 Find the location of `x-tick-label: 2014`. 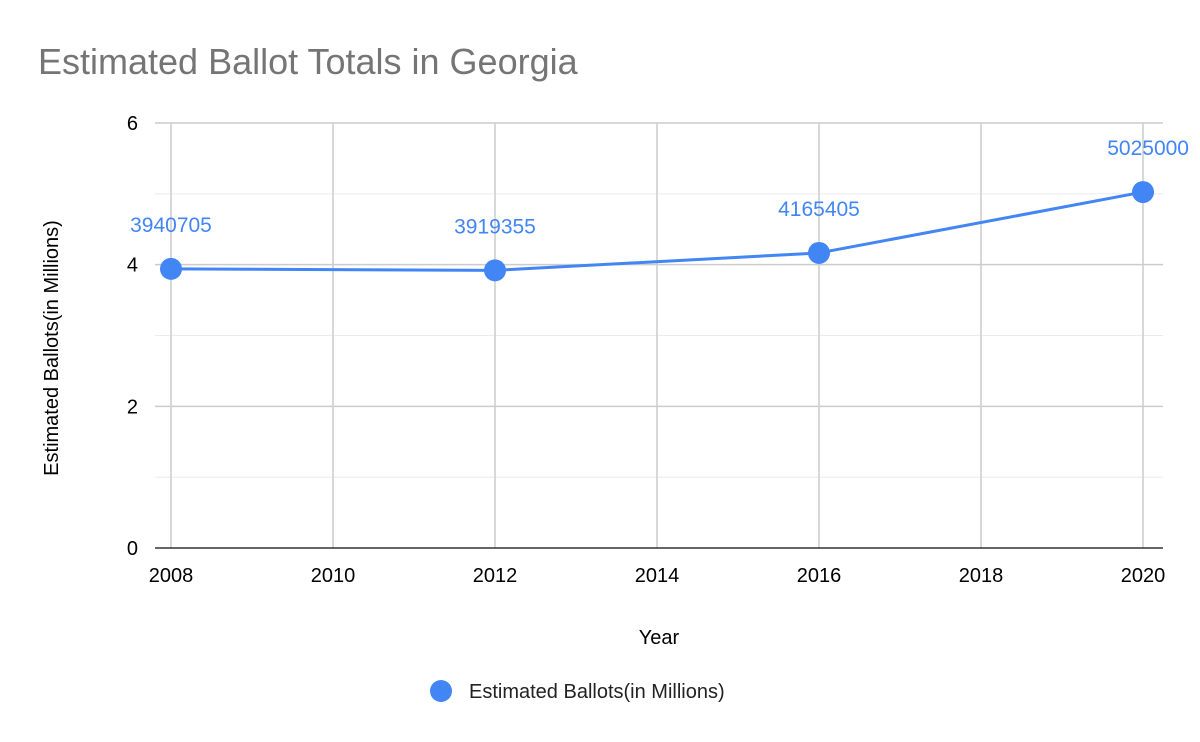

x-tick-label: 2014 is located at coordinates (657, 576).